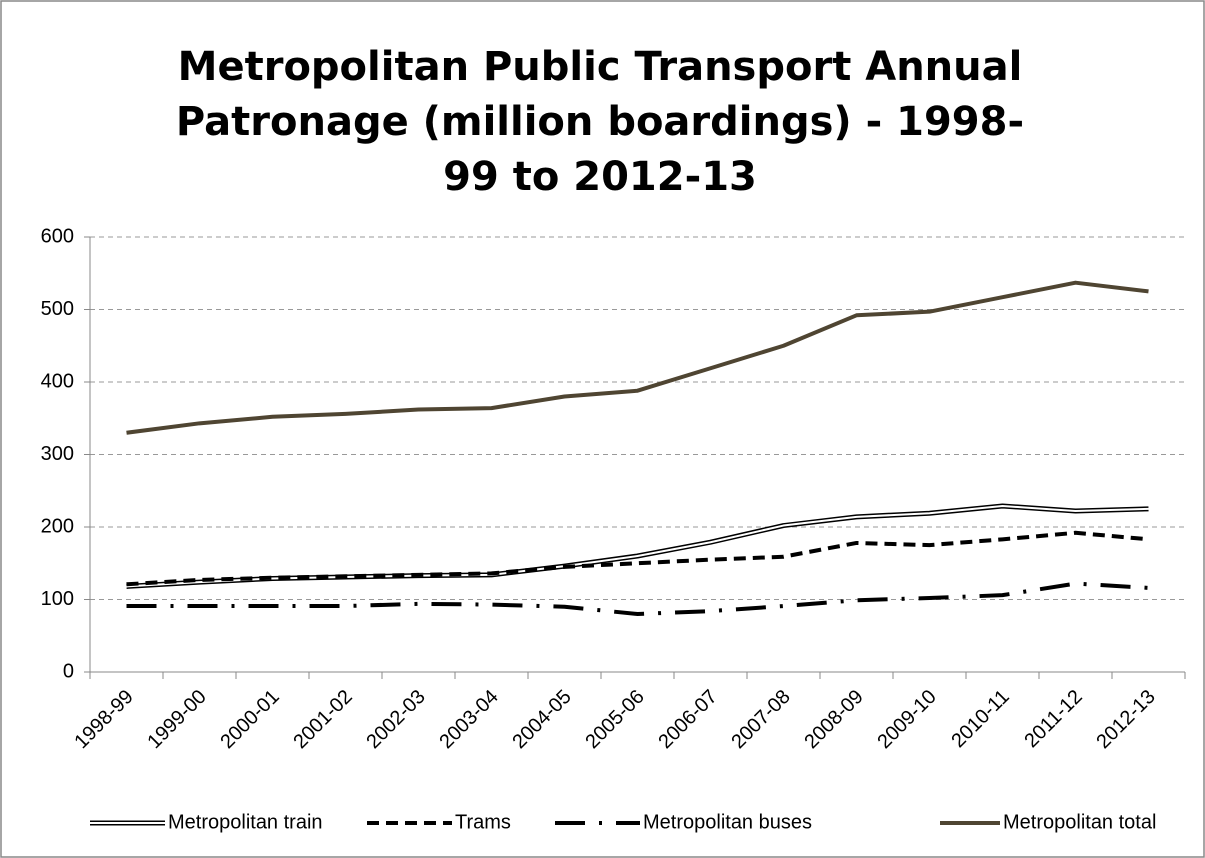 Image resolution: width=1205 pixels, height=858 pixels. What do you see at coordinates (833, 719) in the screenshot?
I see `x-tick-label: 2008-09` at bounding box center [833, 719].